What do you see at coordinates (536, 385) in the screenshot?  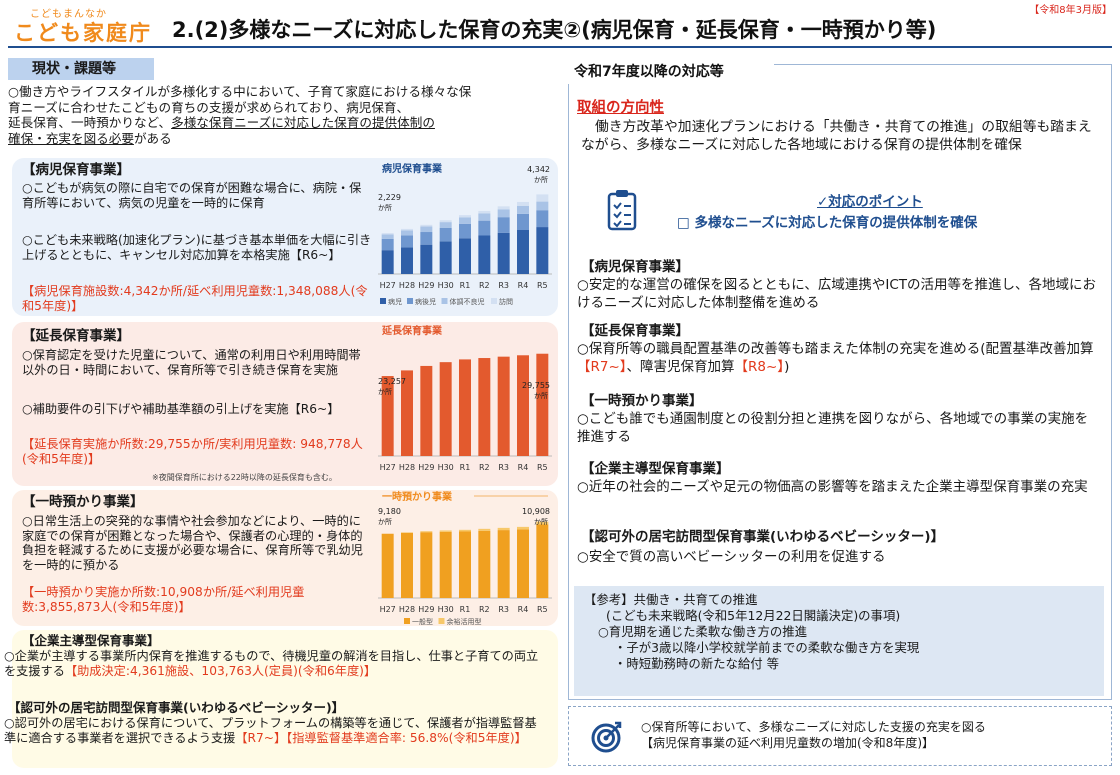 I see `data-label-last: 29,755` at bounding box center [536, 385].